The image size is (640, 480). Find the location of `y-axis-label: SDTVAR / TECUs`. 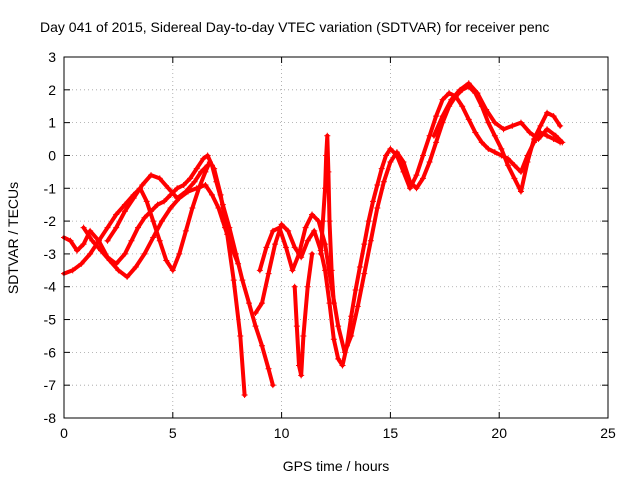

y-axis-label: SDTVAR / TECUs is located at coordinates (13, 238).